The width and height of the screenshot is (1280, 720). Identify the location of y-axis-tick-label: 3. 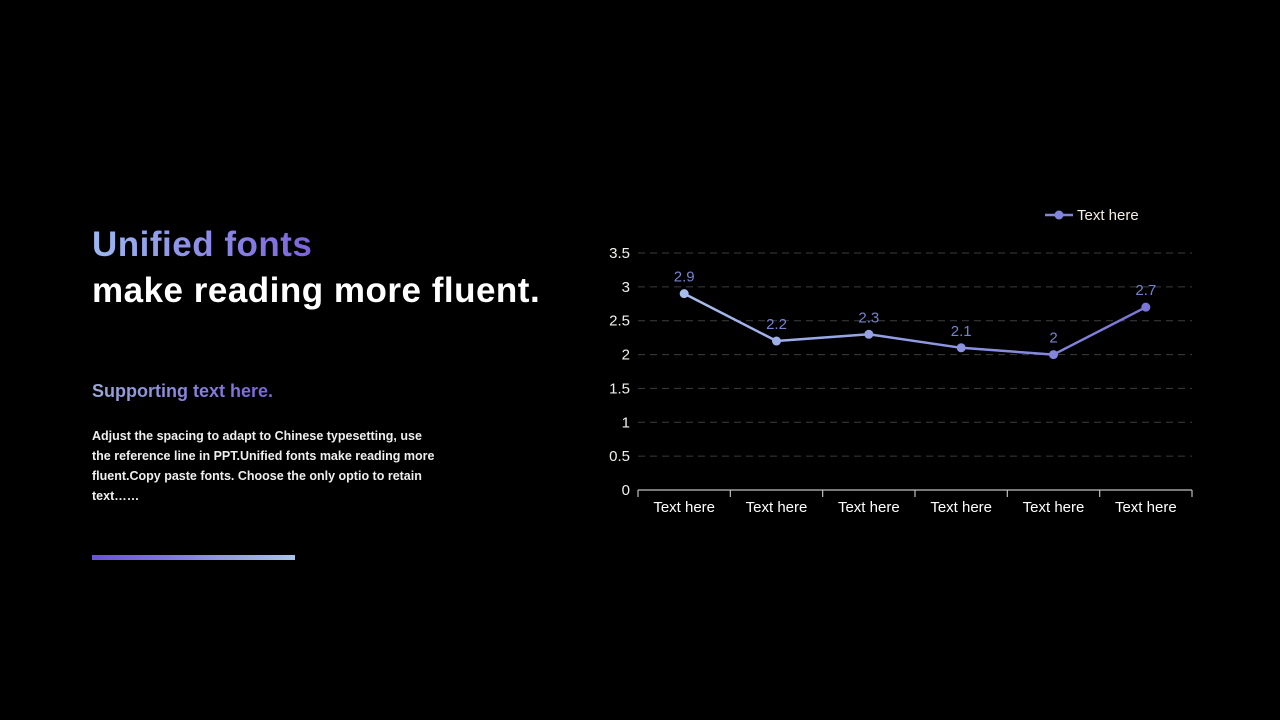
(626, 287).